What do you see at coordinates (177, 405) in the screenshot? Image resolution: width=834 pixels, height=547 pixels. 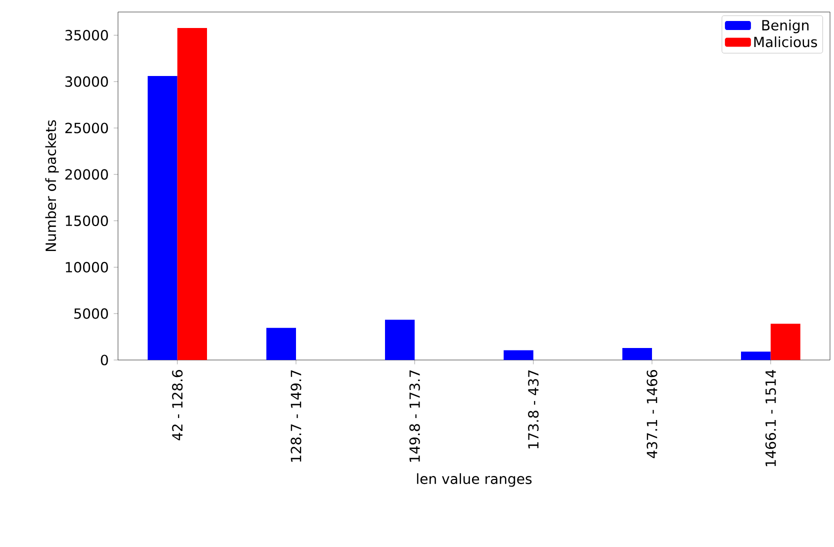 I see `x-tick-label: 42 - 128.6` at bounding box center [177, 405].